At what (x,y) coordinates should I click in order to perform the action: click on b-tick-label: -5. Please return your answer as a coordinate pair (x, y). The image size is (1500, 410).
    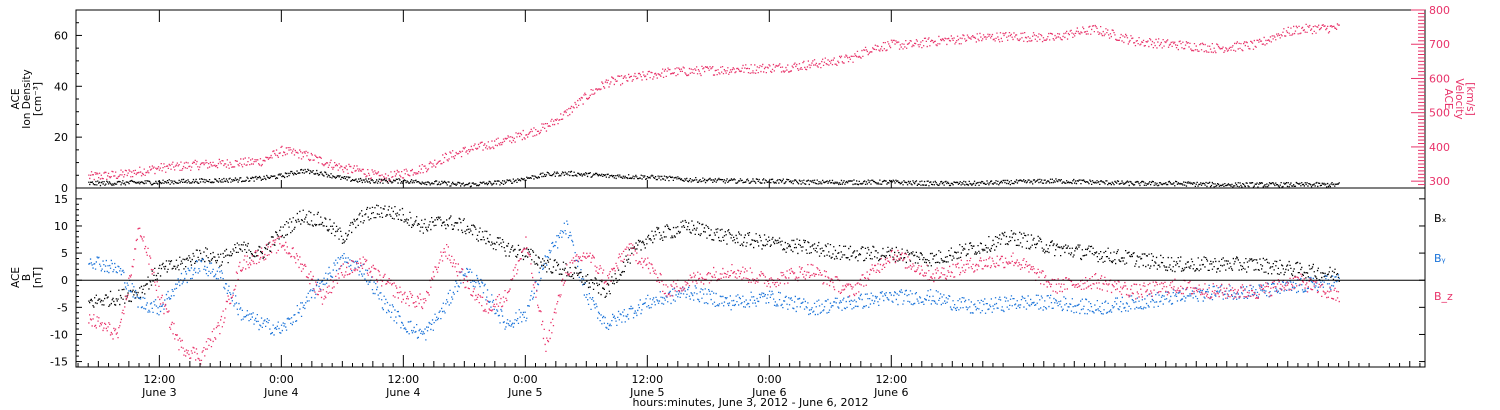
    Looking at the image, I should click on (62, 307).